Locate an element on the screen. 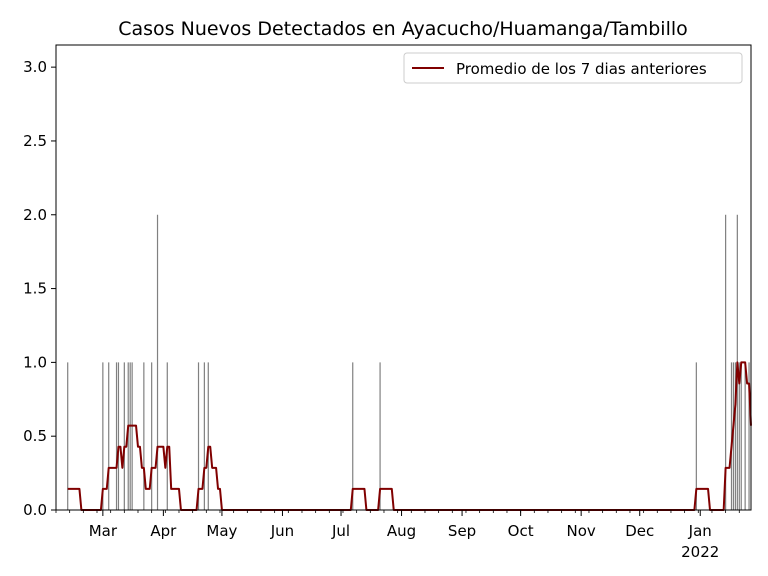 Image resolution: width=768 pixels, height=576 pixels. y-tick-label: 2.0 is located at coordinates (35, 215).